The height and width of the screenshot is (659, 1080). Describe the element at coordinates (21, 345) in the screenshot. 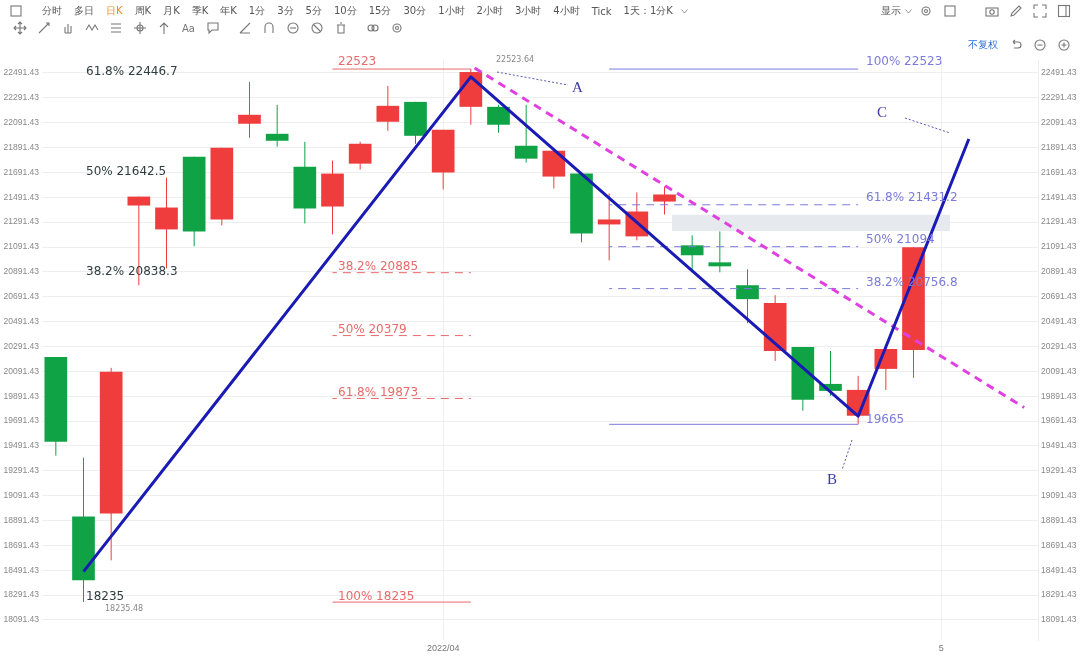

I see `y-tick-label: 20291.43` at that location.